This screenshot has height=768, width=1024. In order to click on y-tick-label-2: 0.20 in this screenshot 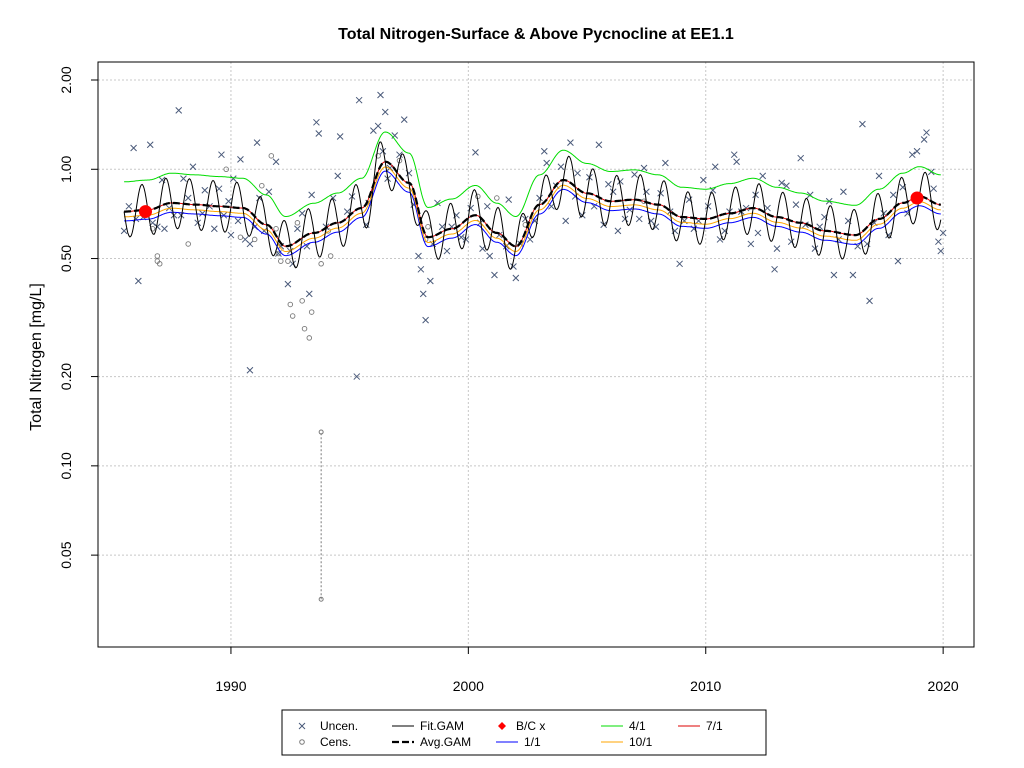, I will do `click(66, 376)`.